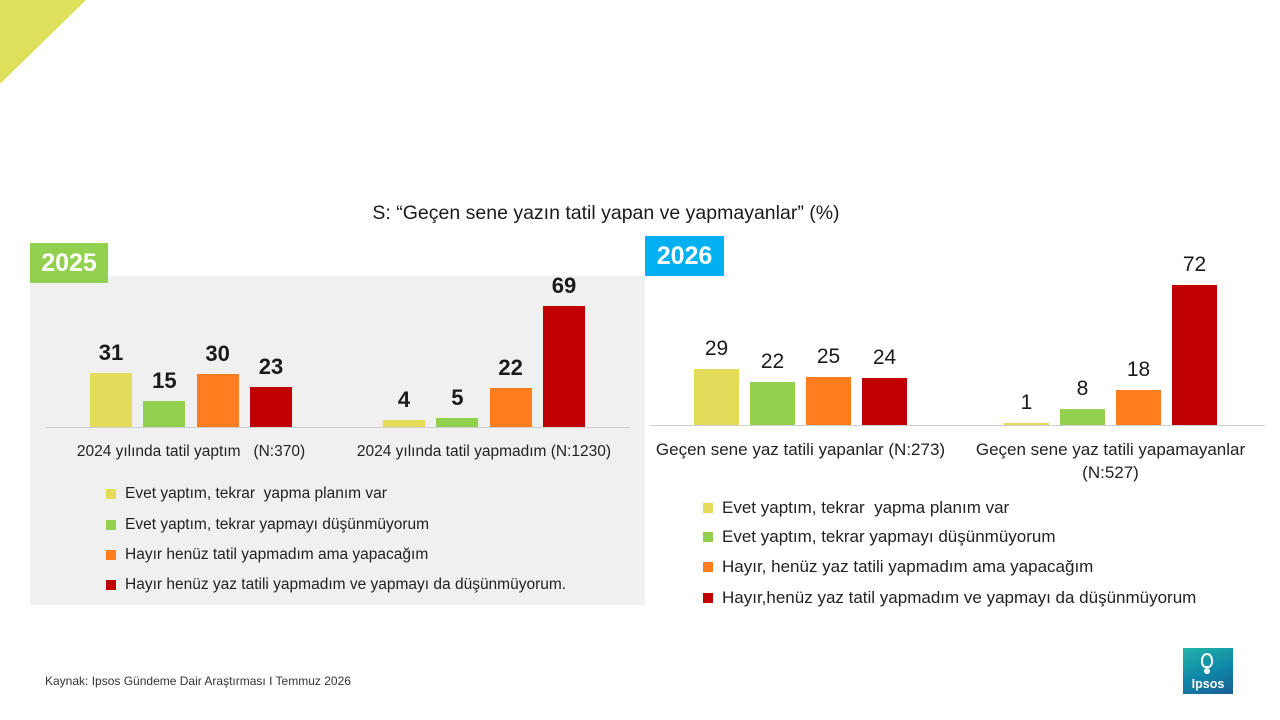 The image size is (1280, 720). I want to click on badge-2025: 2025, so click(69, 263).